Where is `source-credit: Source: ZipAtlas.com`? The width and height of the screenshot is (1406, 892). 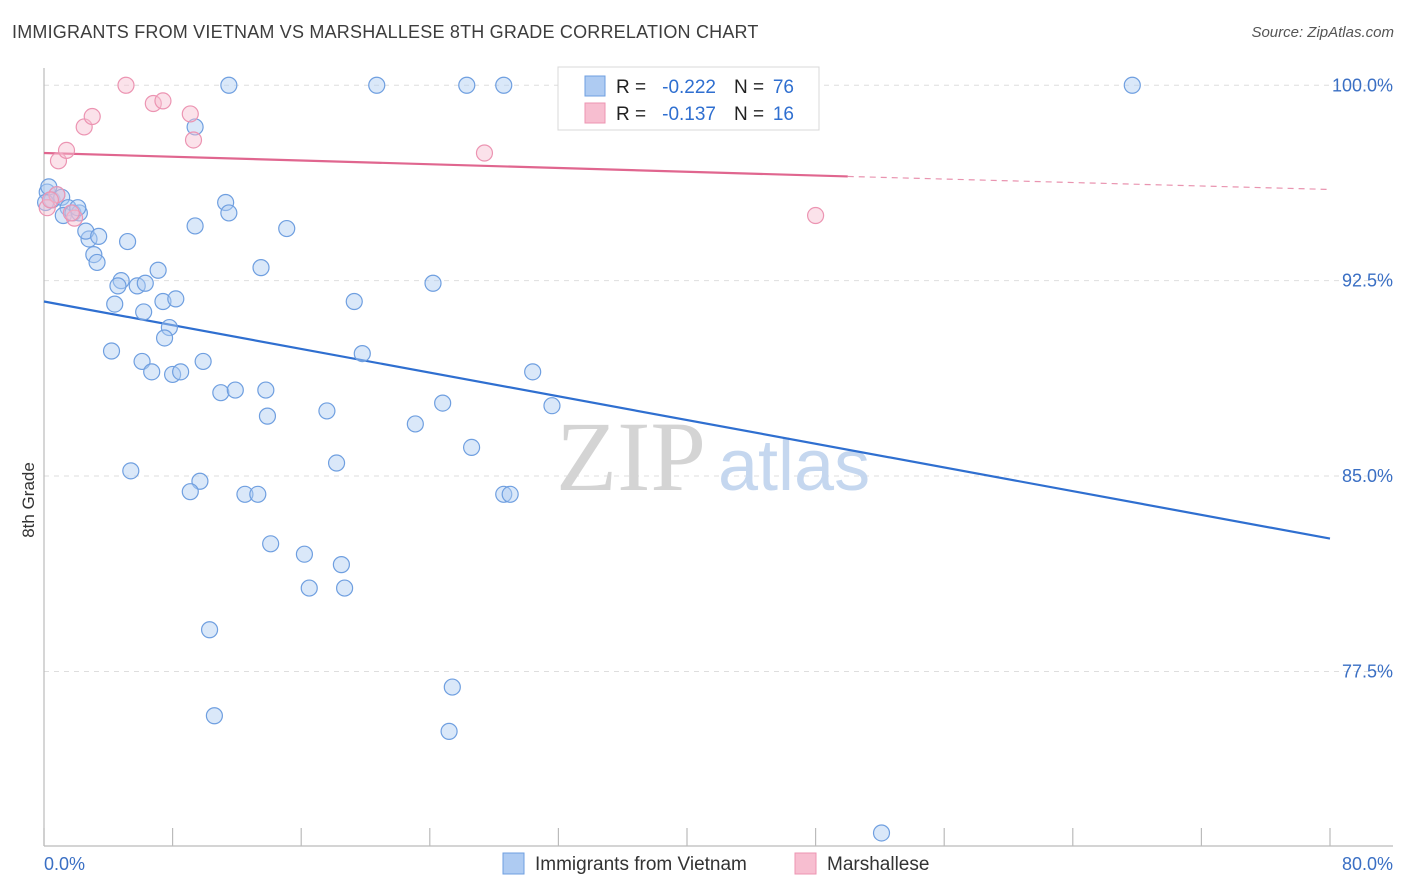
source-credit: Source: ZipAtlas.com is located at coordinates (1322, 32).